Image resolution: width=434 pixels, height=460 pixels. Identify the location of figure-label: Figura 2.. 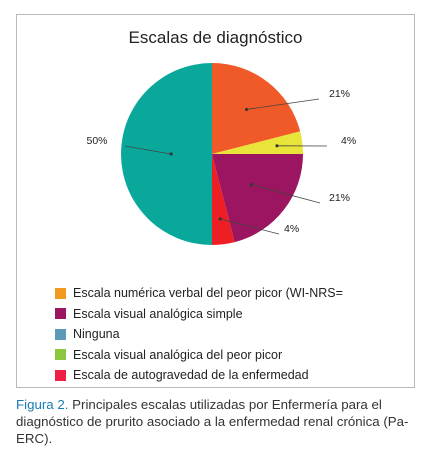
(42, 404).